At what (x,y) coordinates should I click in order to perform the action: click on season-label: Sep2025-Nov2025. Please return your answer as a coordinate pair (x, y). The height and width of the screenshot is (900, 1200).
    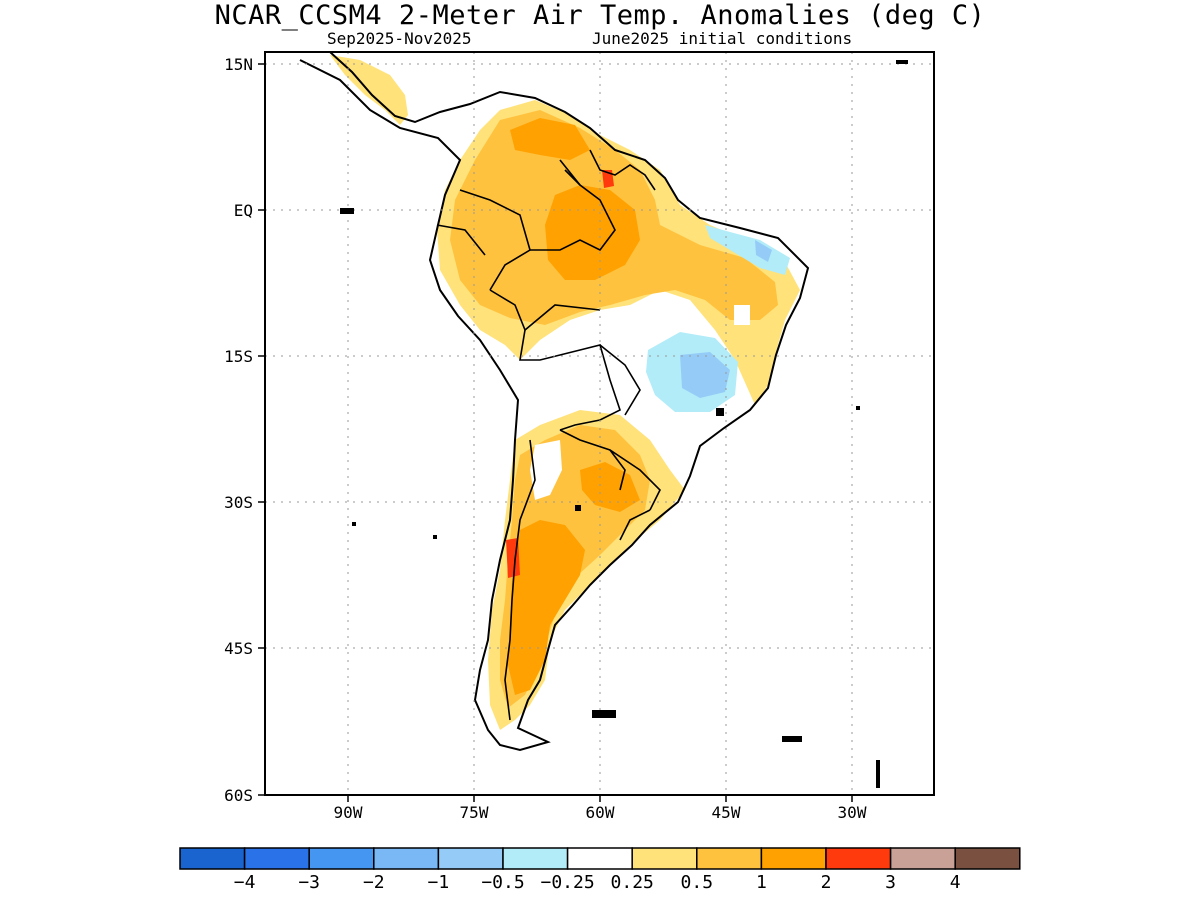
    Looking at the image, I should click on (399, 38).